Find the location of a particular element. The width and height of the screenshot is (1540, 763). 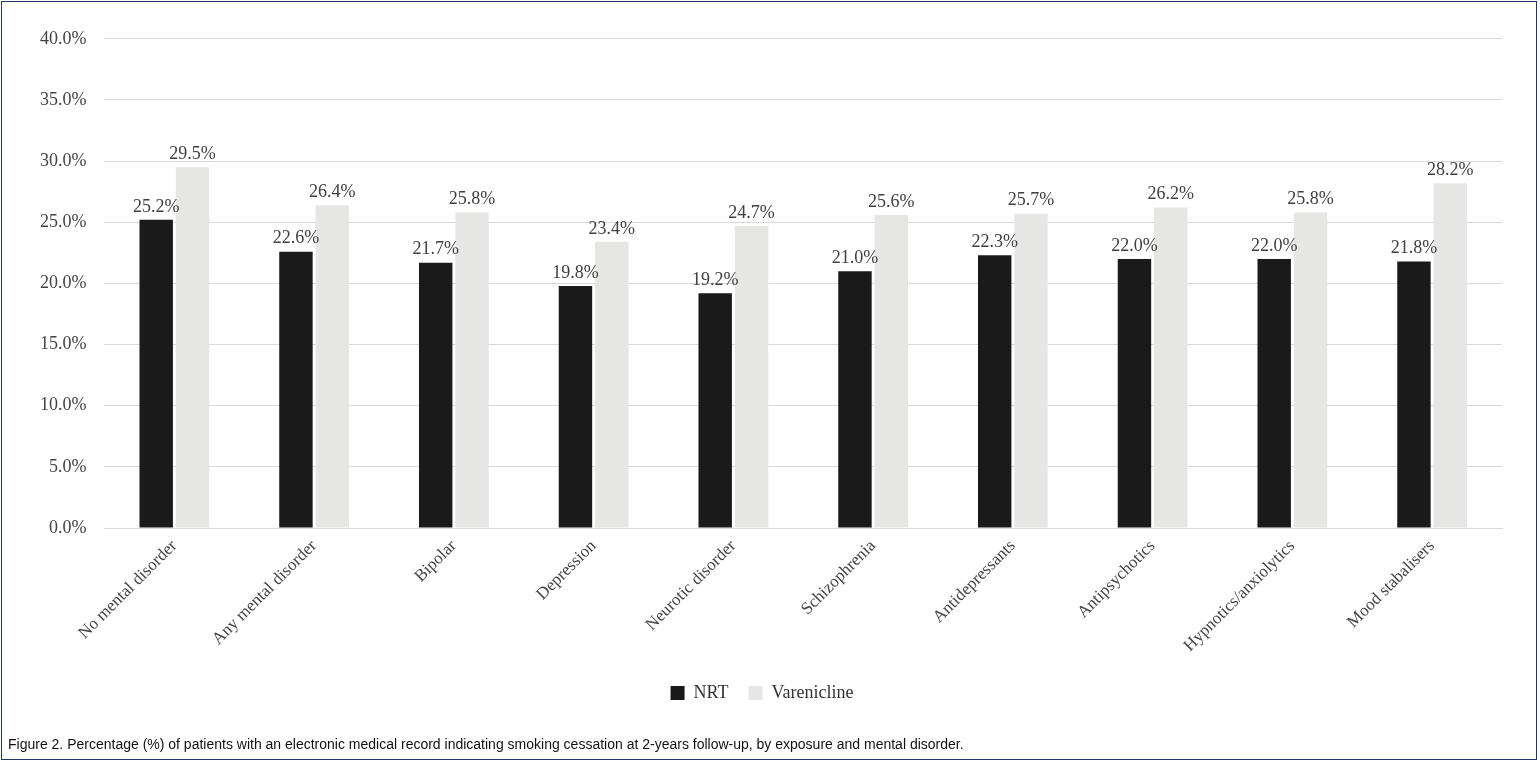

data-label: 25.7% is located at coordinates (1031, 199).